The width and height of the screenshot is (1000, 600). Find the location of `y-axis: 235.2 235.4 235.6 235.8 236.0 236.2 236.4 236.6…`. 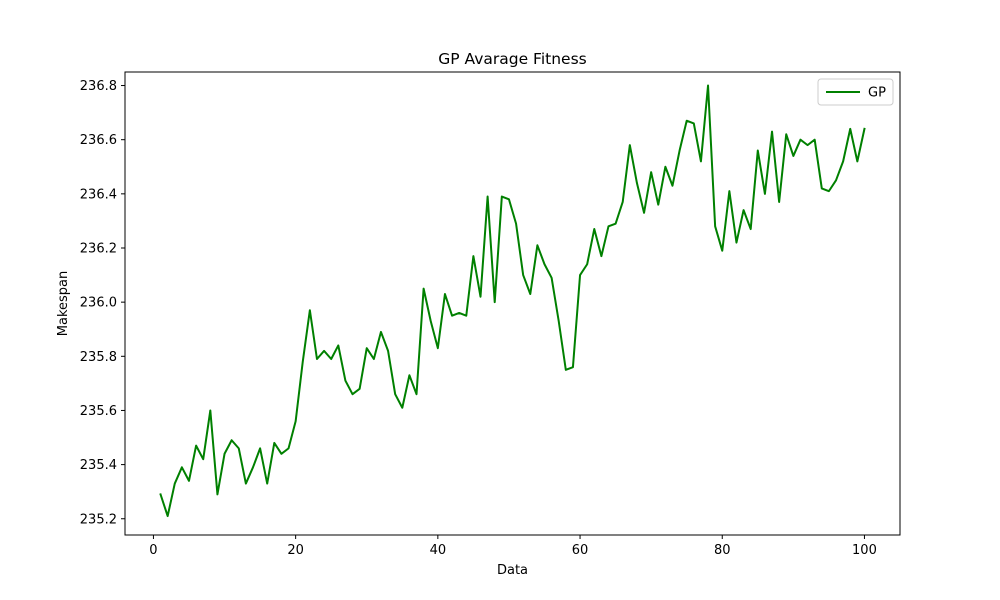

y-axis: 235.2 235.4 235.6 235.8 236.0 236.2 236.4 236.6… is located at coordinates (102, 303).